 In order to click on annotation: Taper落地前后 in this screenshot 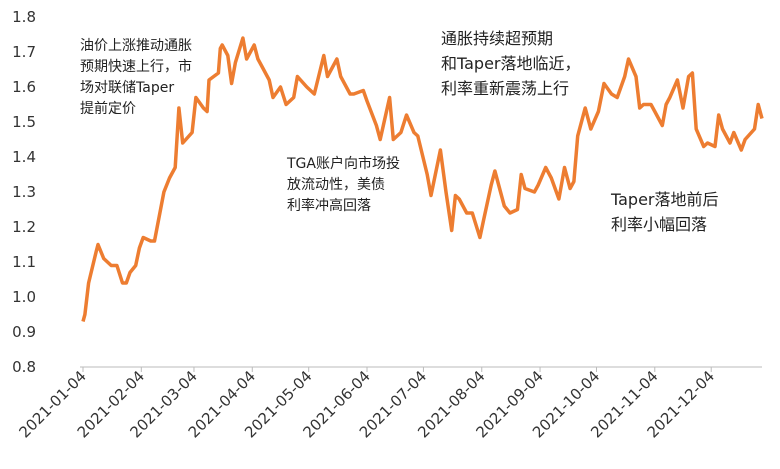, I will do `click(664, 199)`.